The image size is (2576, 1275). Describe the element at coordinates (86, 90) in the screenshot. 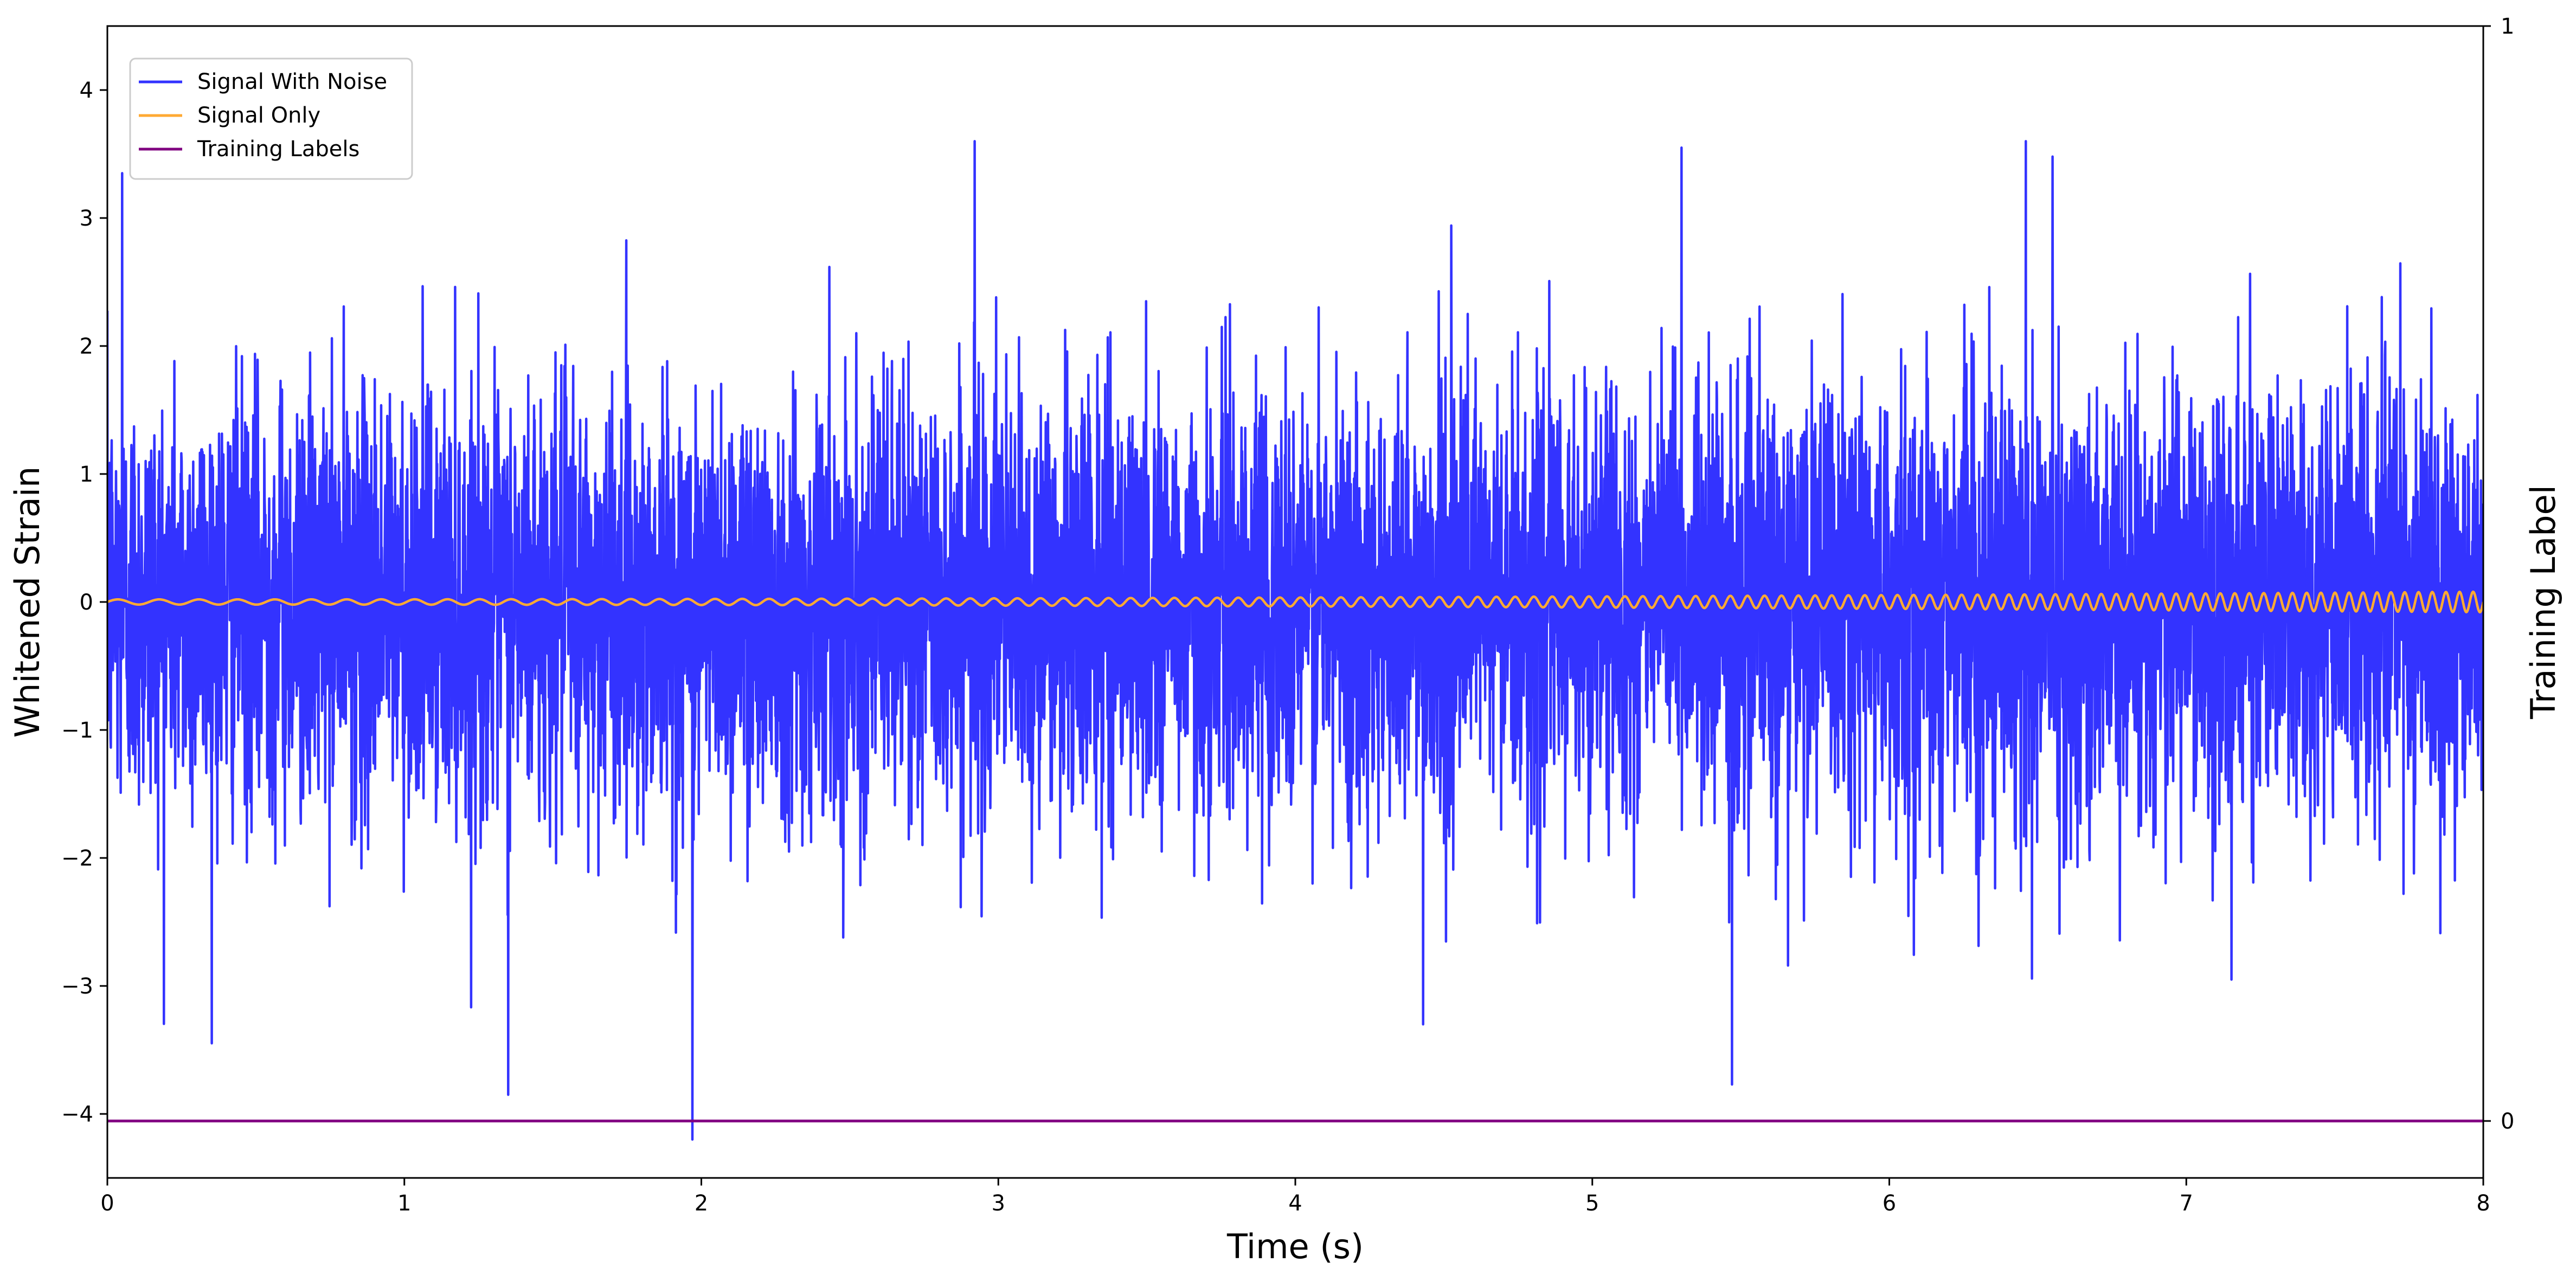

I see `y-tick-label: 4` at that location.